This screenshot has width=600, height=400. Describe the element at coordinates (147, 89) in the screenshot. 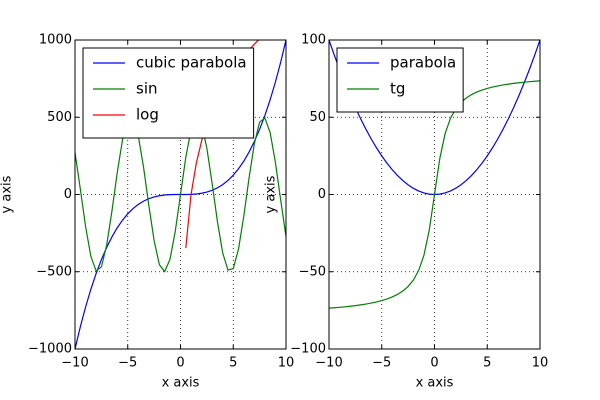

I see `legend-label: sin` at that location.